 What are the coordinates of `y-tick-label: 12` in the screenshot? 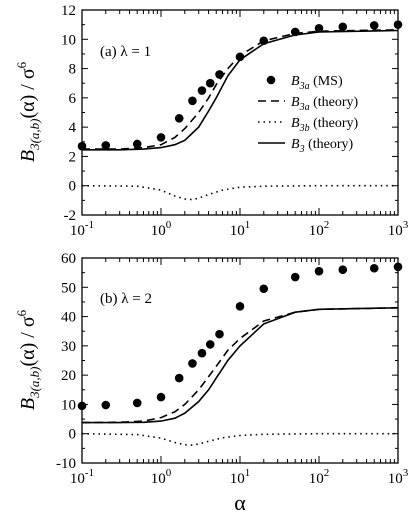 It's located at (68, 11).